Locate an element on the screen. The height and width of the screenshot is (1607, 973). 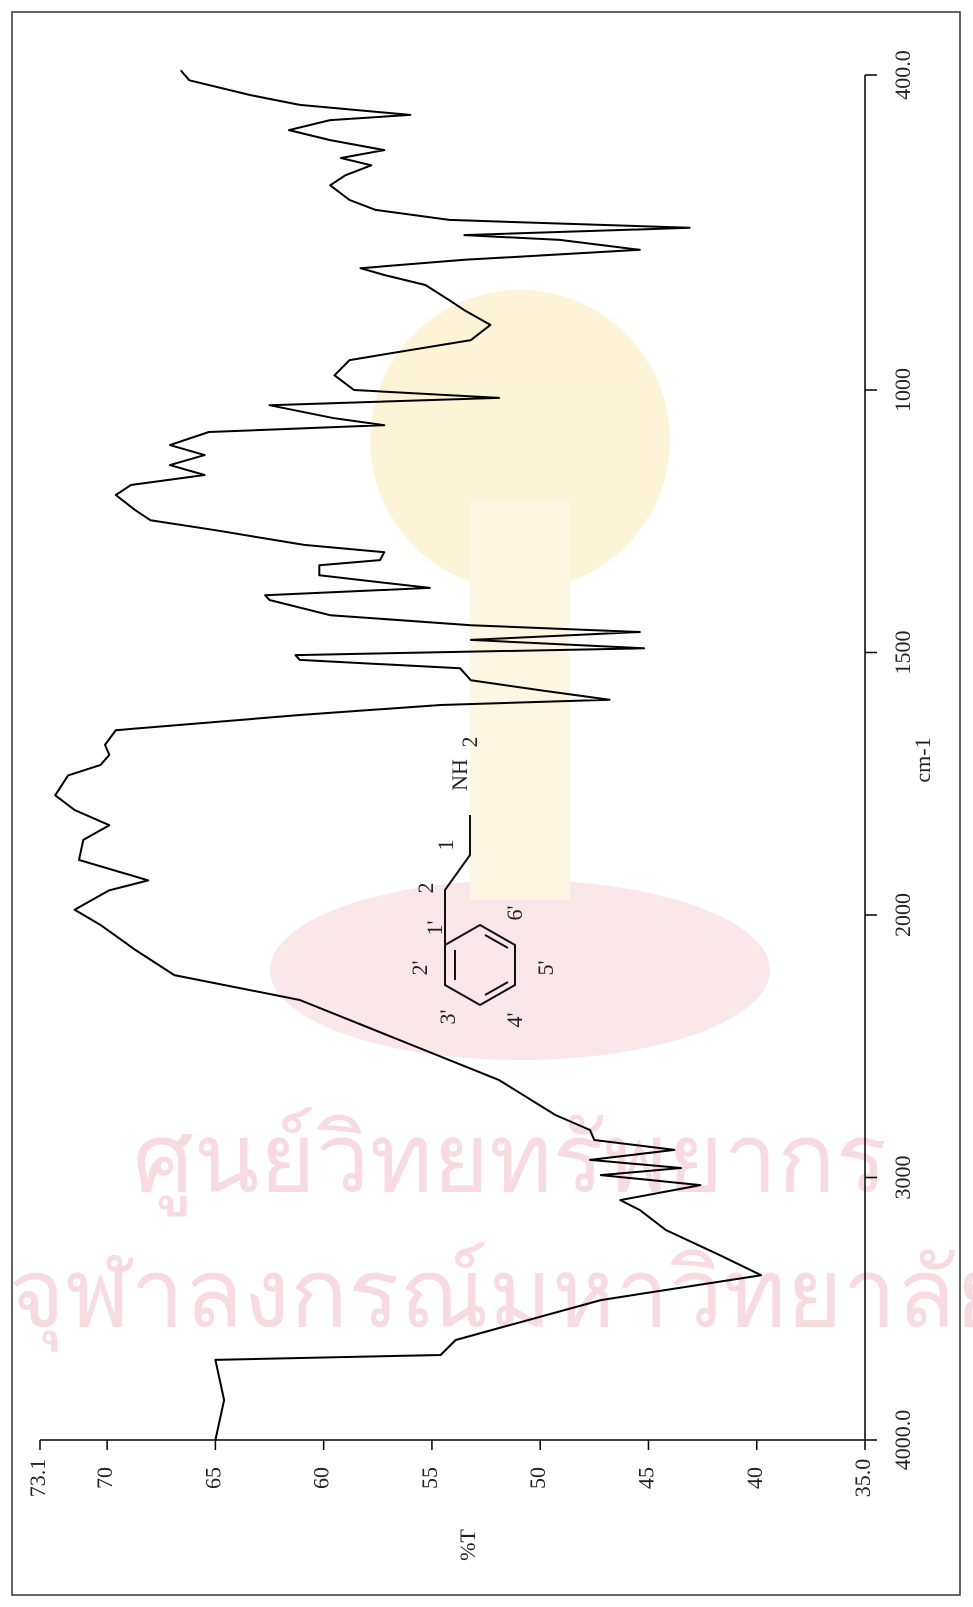
x-tick-label: 3000 is located at coordinates (902, 1178).